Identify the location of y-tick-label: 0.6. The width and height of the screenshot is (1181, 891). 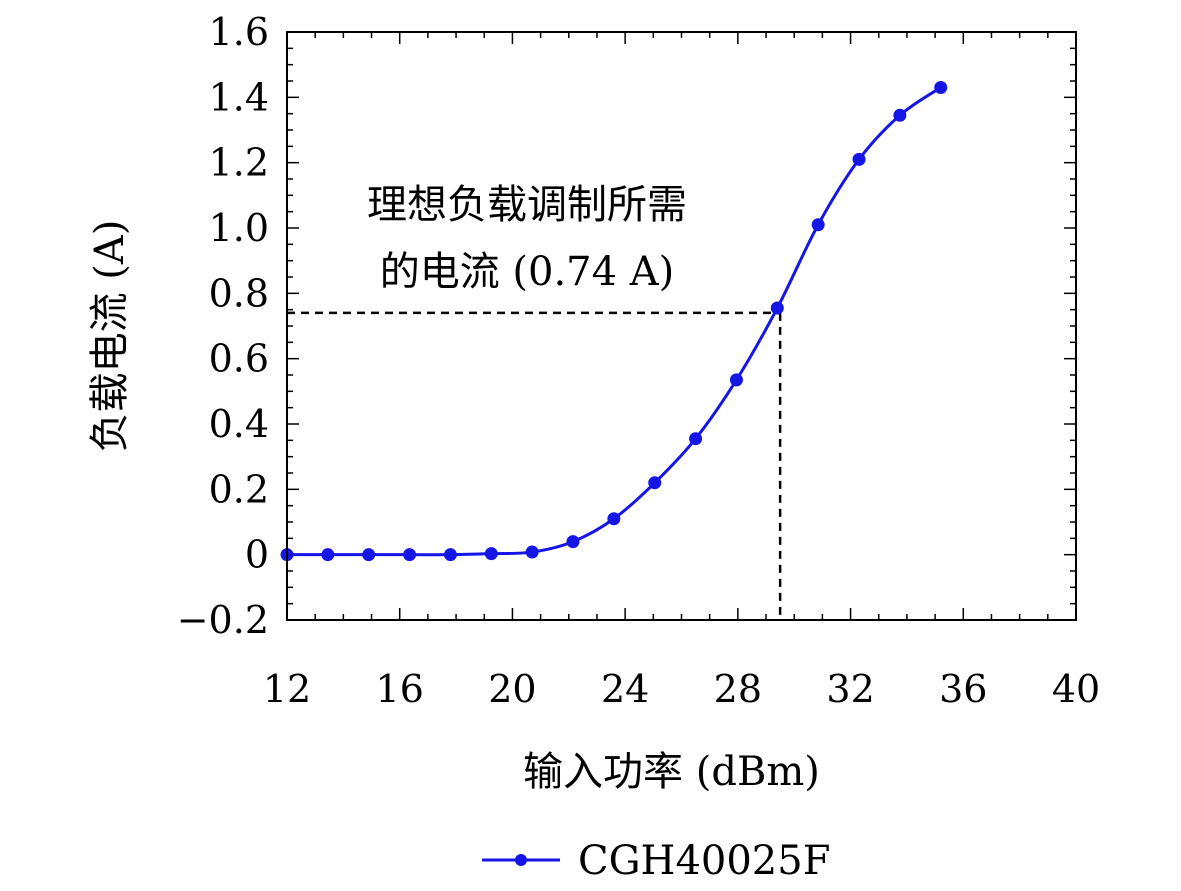
(239, 359).